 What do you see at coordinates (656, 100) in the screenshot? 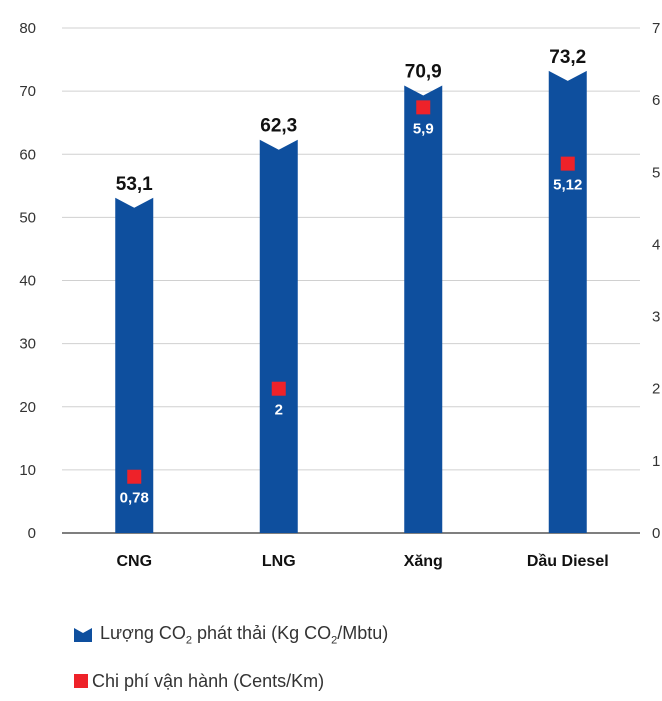
I see `y-right-tick-label: 6` at bounding box center [656, 100].